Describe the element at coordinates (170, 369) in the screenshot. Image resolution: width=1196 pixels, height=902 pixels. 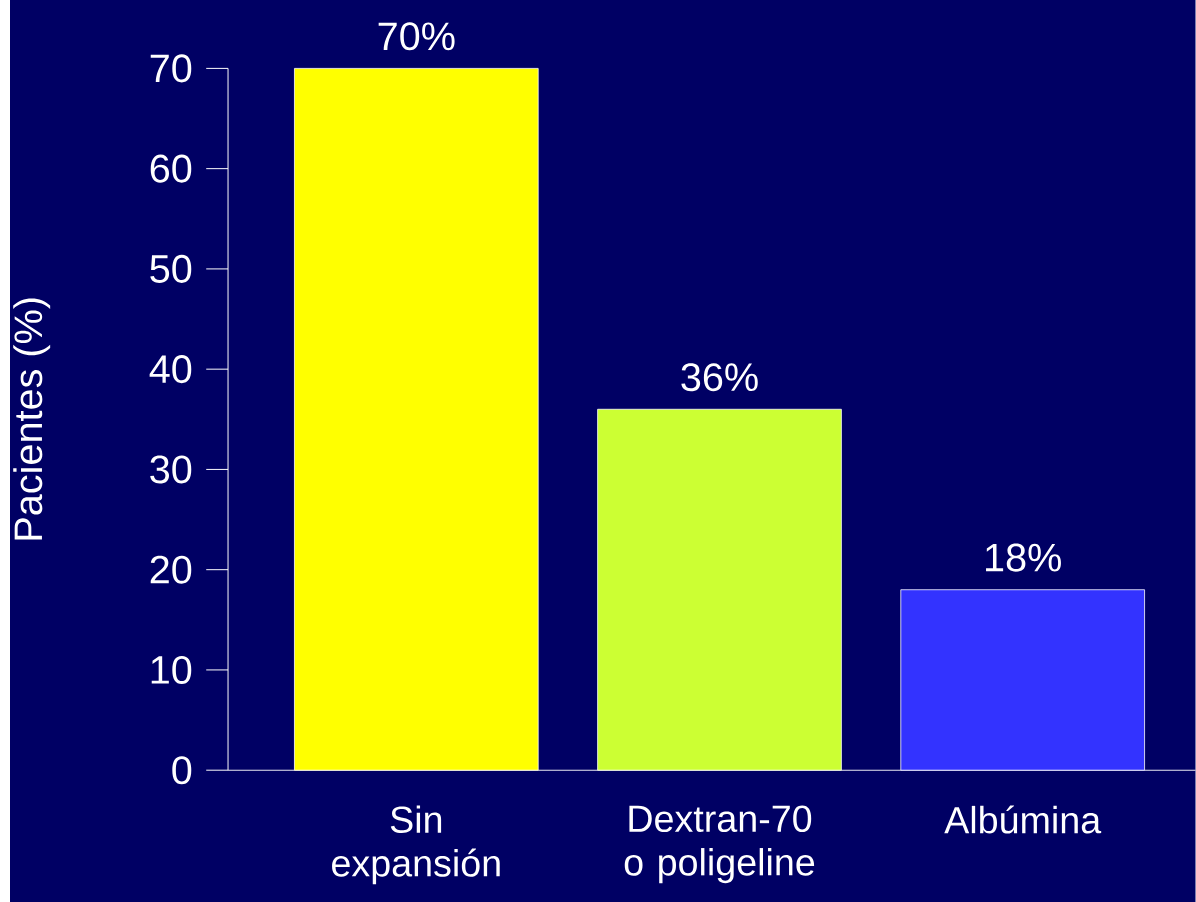
I see `y-tick-label: 40` at that location.